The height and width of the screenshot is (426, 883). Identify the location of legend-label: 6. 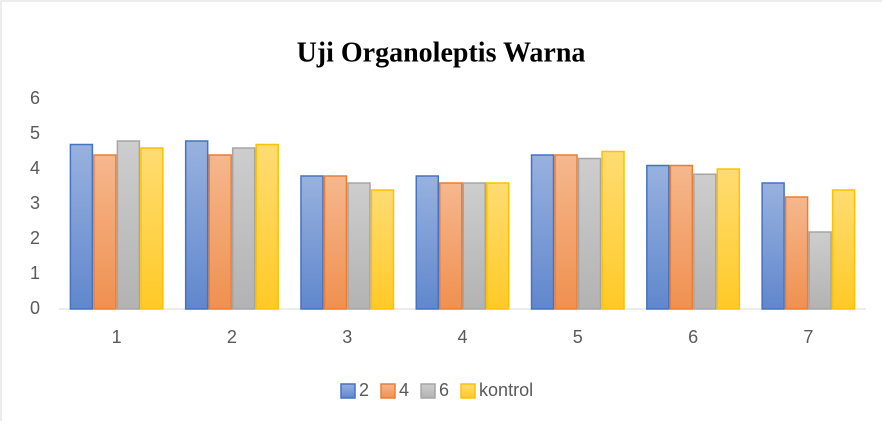
(444, 390).